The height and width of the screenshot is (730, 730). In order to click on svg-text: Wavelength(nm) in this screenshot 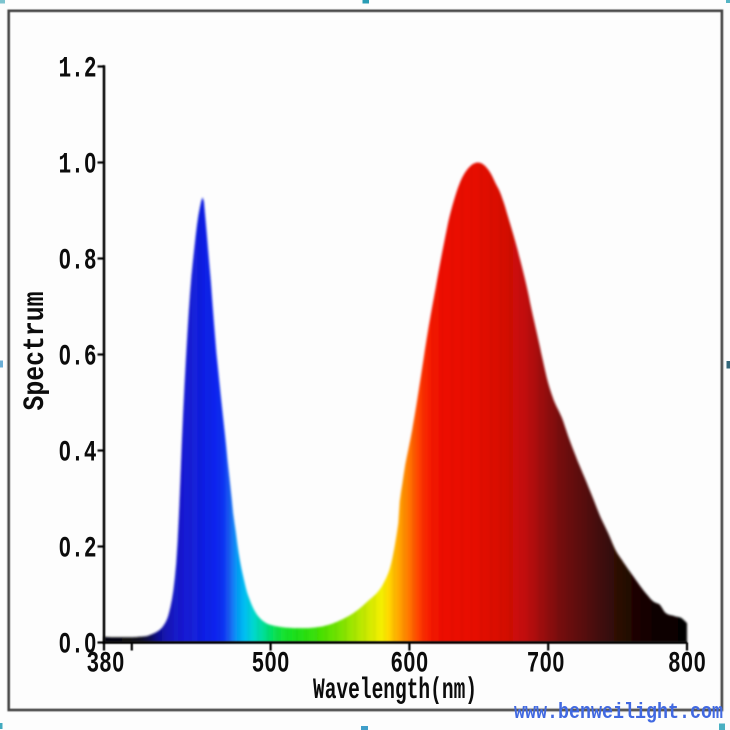, I will do `click(395, 691)`.